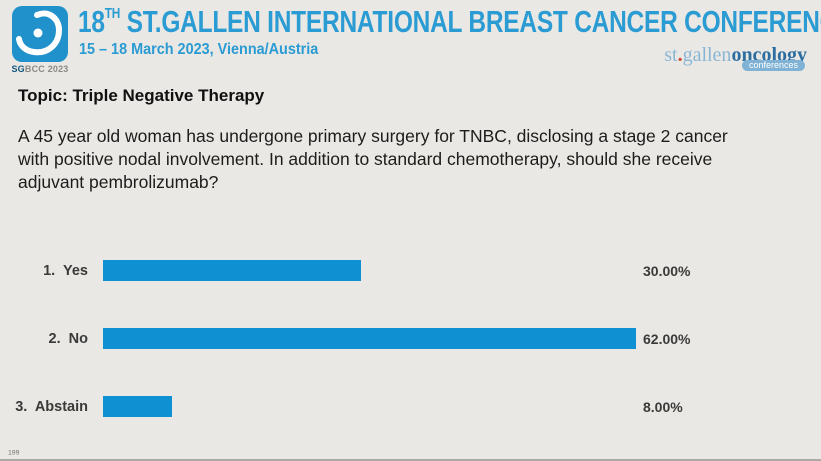 The image size is (821, 461). I want to click on stgallen-oncology-logo: st.gallenoncology conferences, so click(735, 57).